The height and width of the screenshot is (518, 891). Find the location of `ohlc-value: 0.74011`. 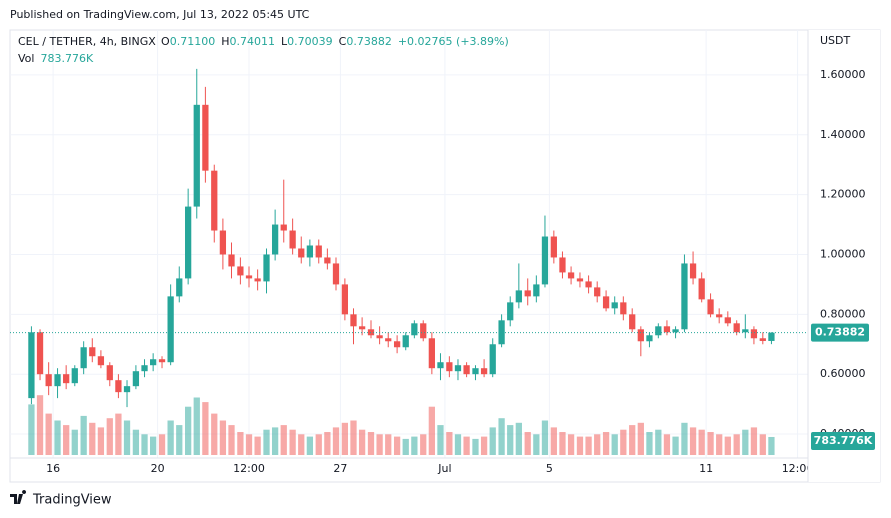

ohlc-value: 0.74011 is located at coordinates (253, 41).